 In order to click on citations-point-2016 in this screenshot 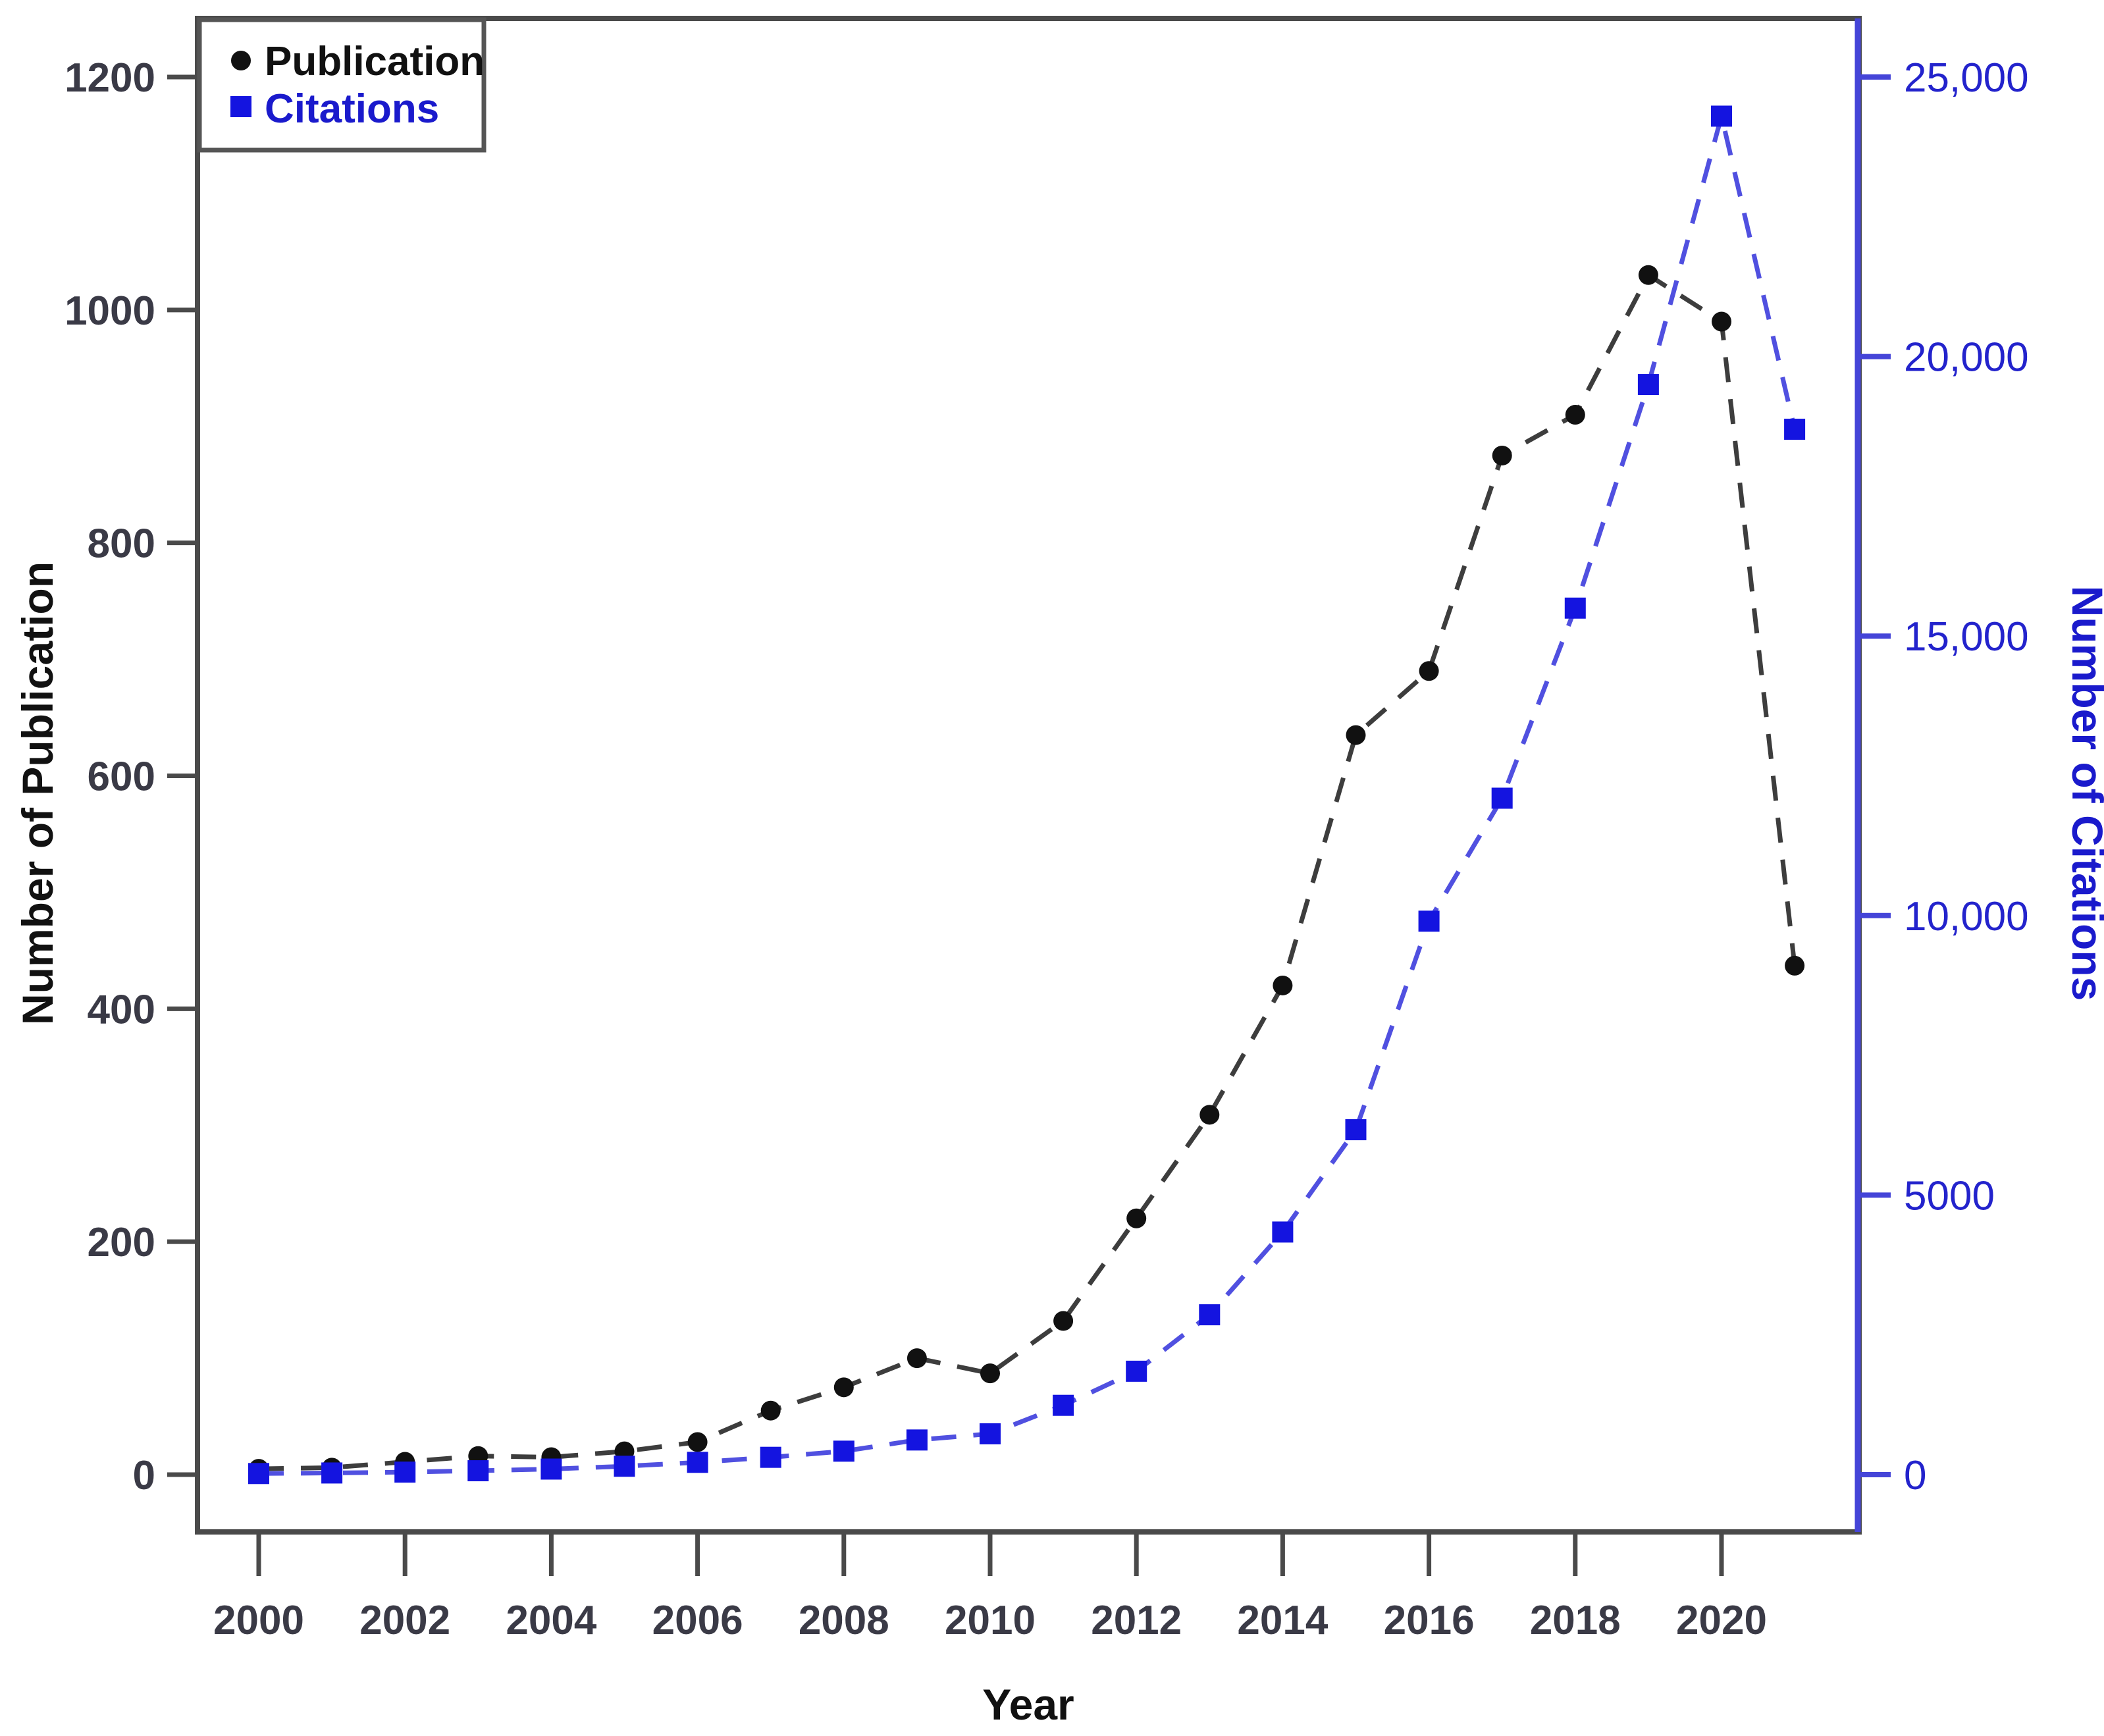, I will do `click(1429, 921)`.